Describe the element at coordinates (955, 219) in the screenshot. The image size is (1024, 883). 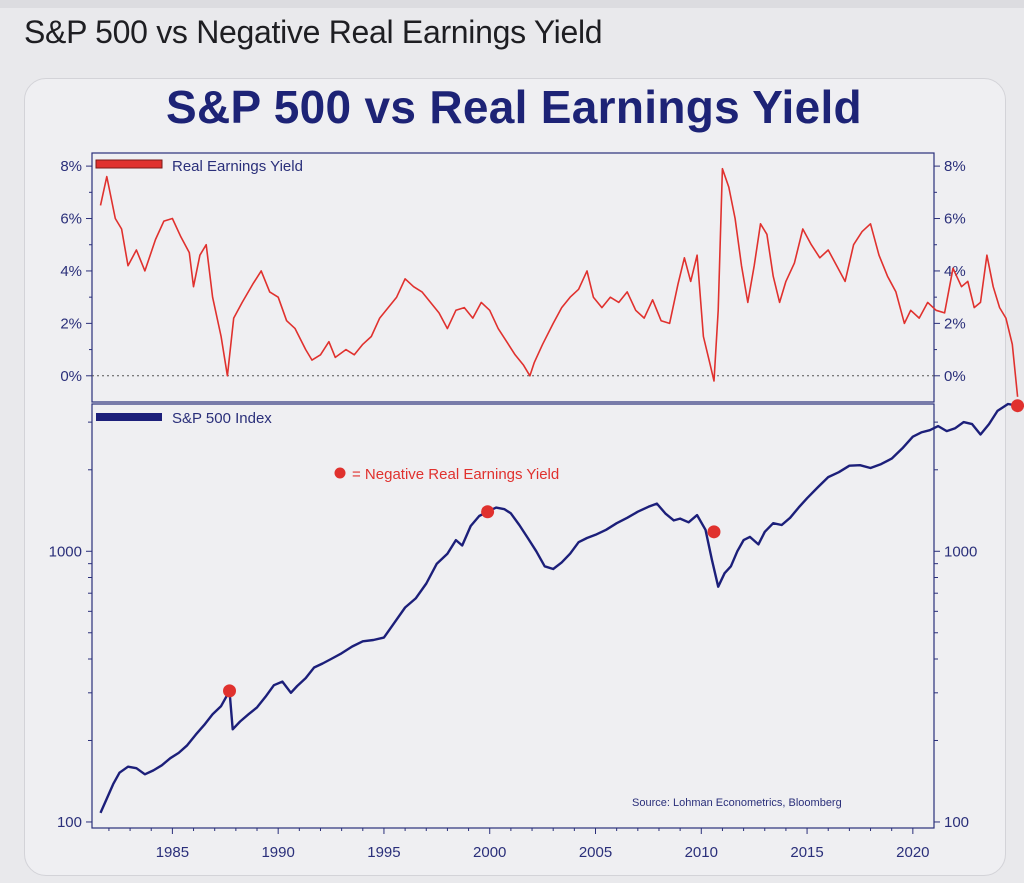
I see `y-tick-label-right: 6%` at that location.